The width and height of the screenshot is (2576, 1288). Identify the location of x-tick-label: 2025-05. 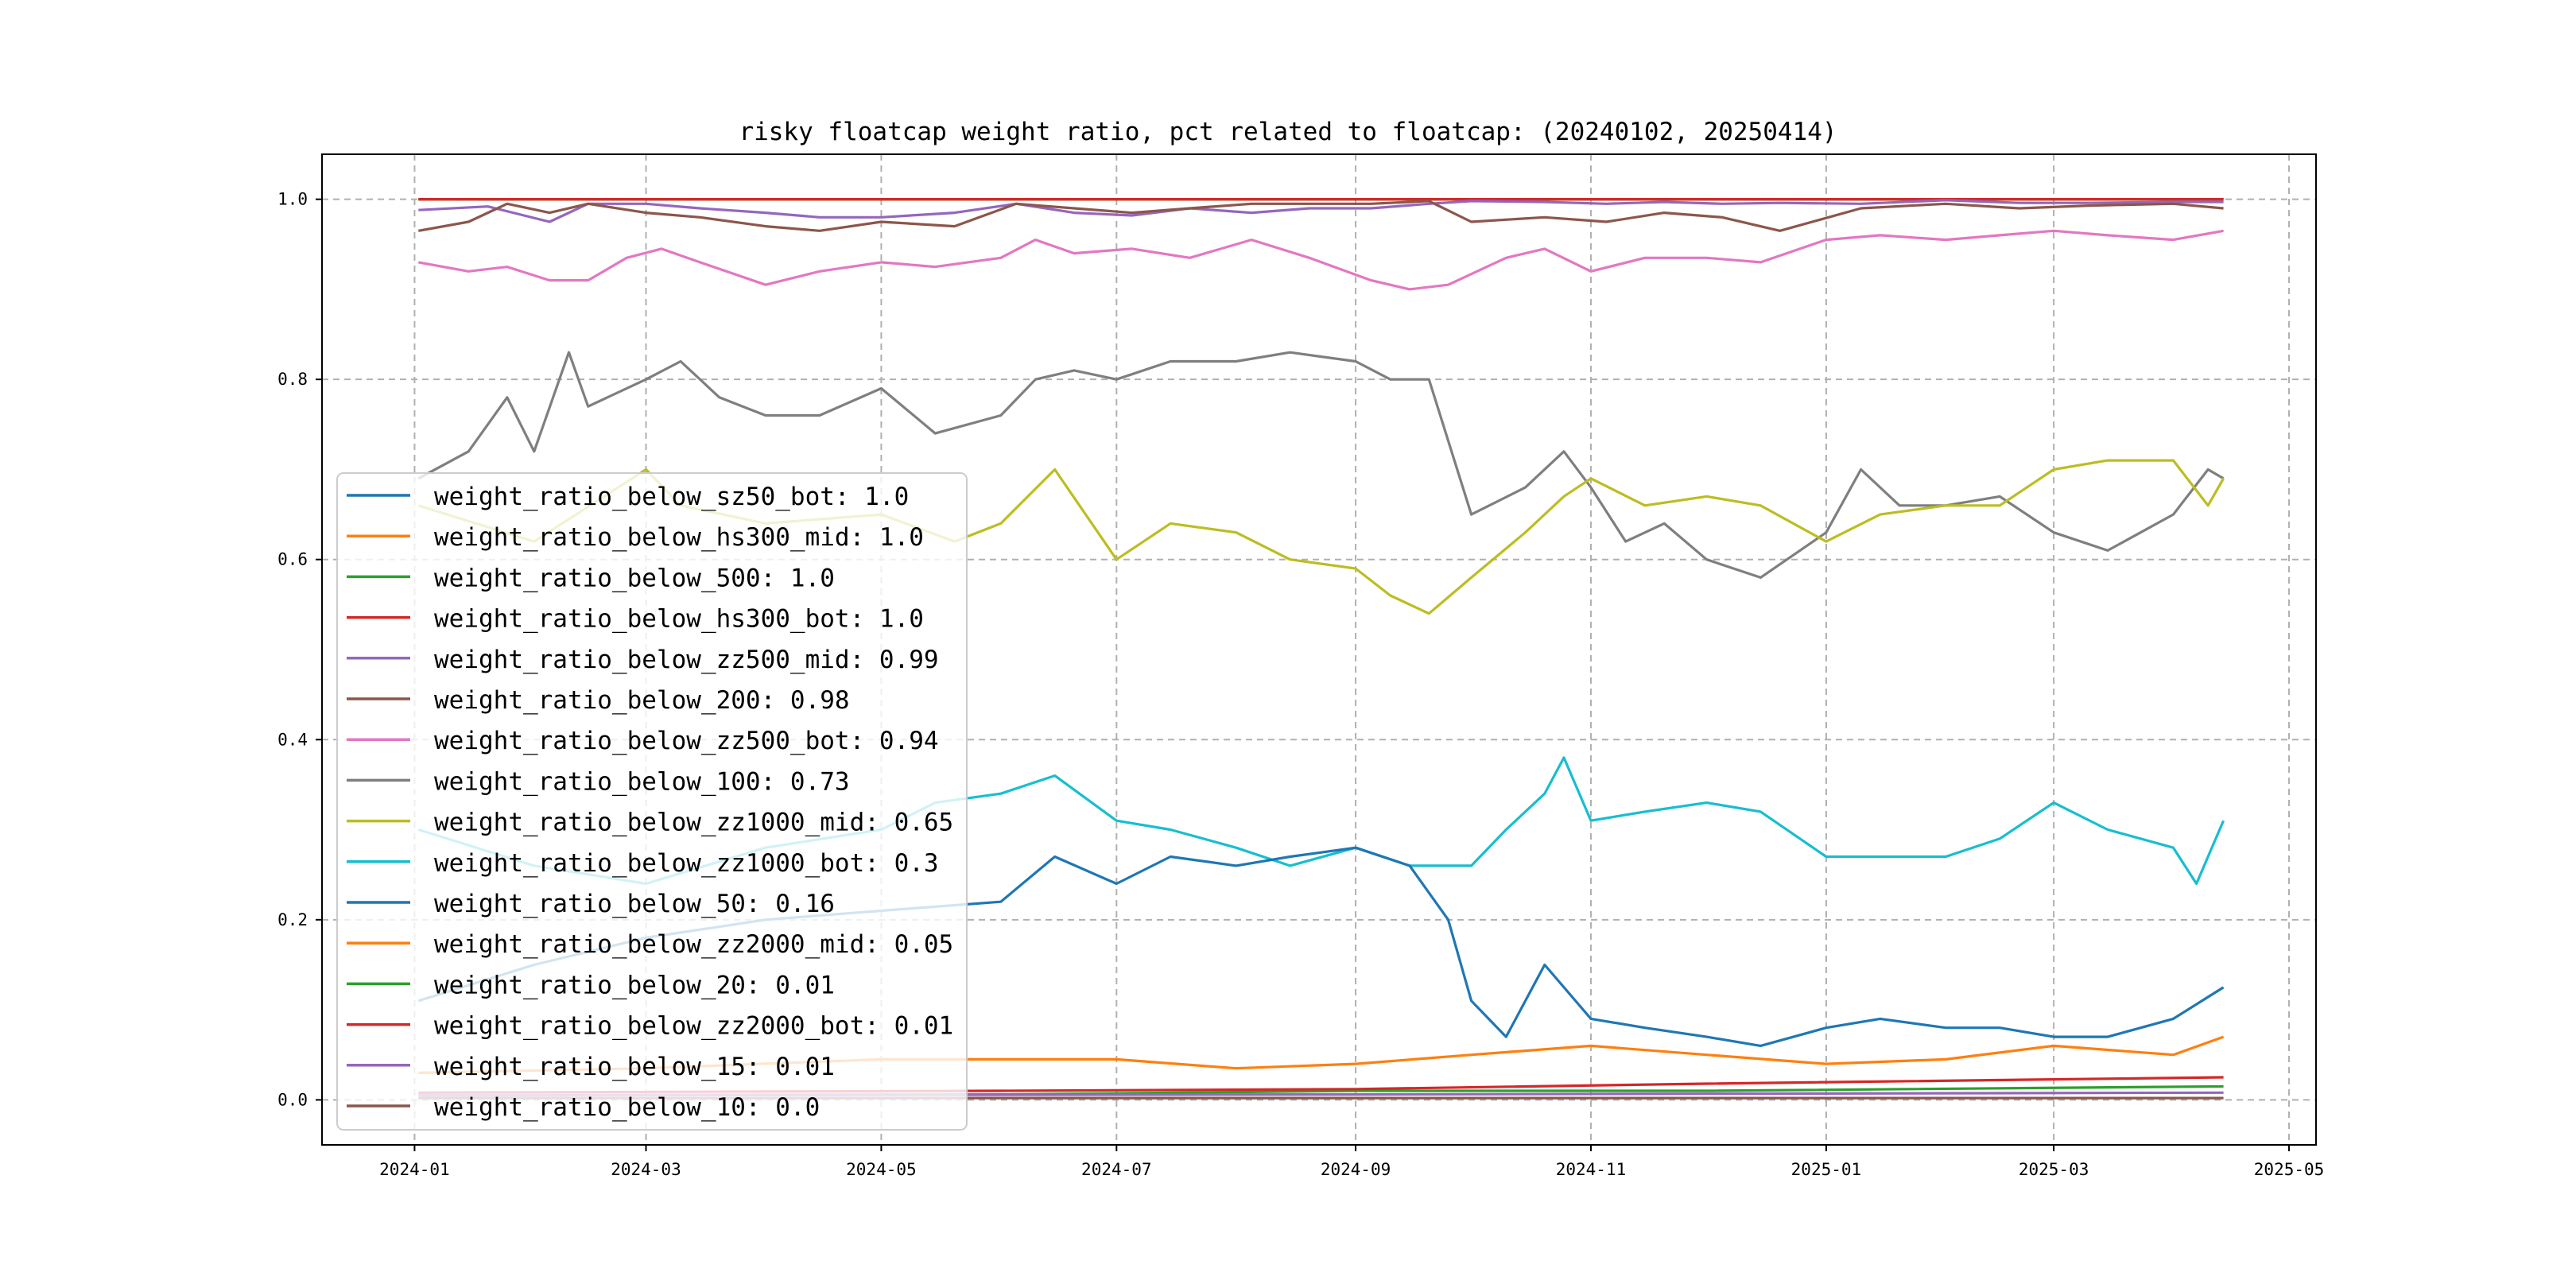
(2289, 1169).